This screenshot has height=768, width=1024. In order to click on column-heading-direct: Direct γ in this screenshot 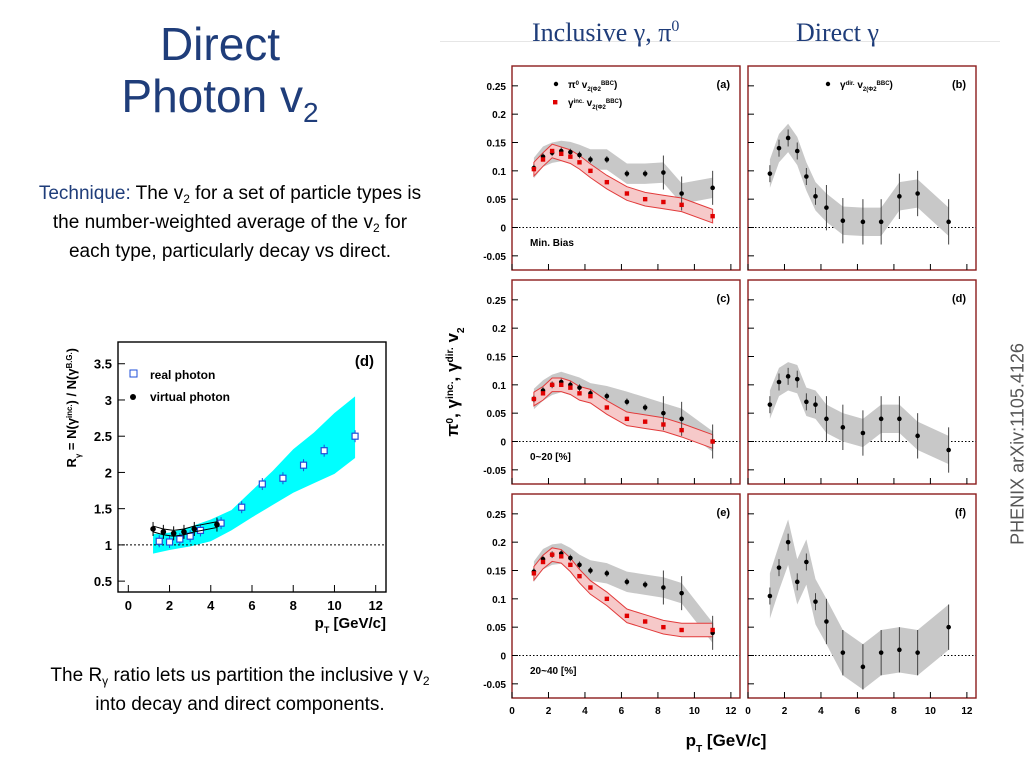, I will do `click(837, 32)`.